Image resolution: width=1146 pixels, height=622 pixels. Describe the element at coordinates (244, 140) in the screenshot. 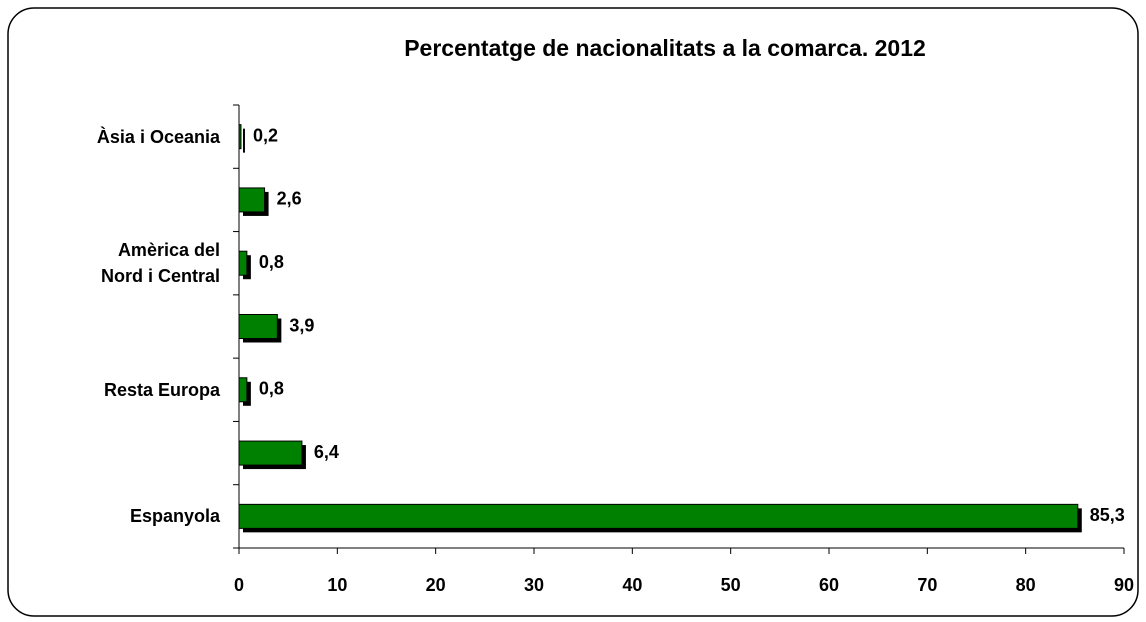

I see `bar-shadow` at that location.